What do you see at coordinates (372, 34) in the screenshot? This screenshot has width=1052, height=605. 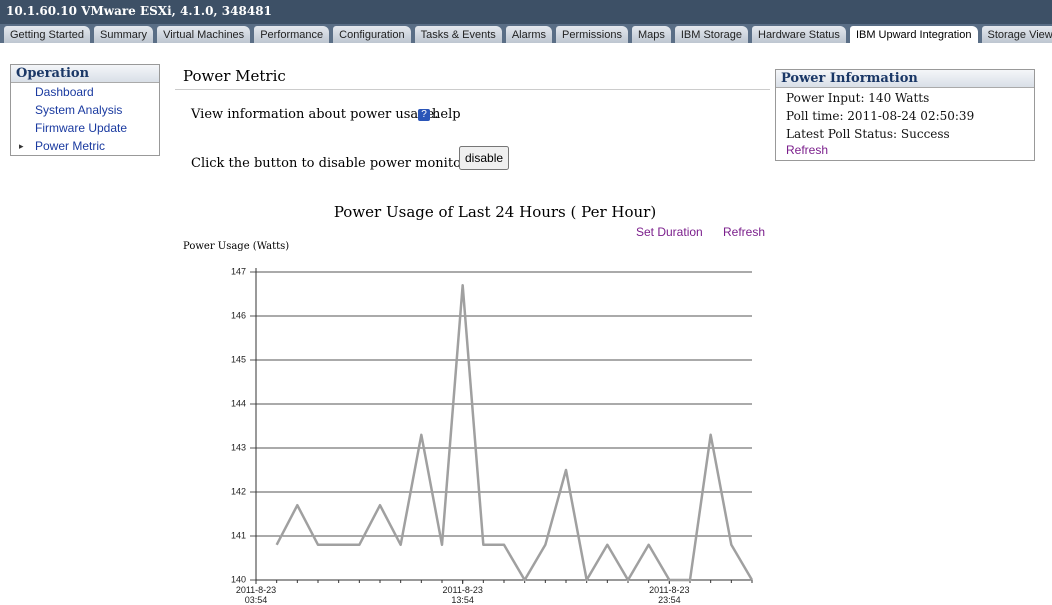 I see `tab: Configuration` at bounding box center [372, 34].